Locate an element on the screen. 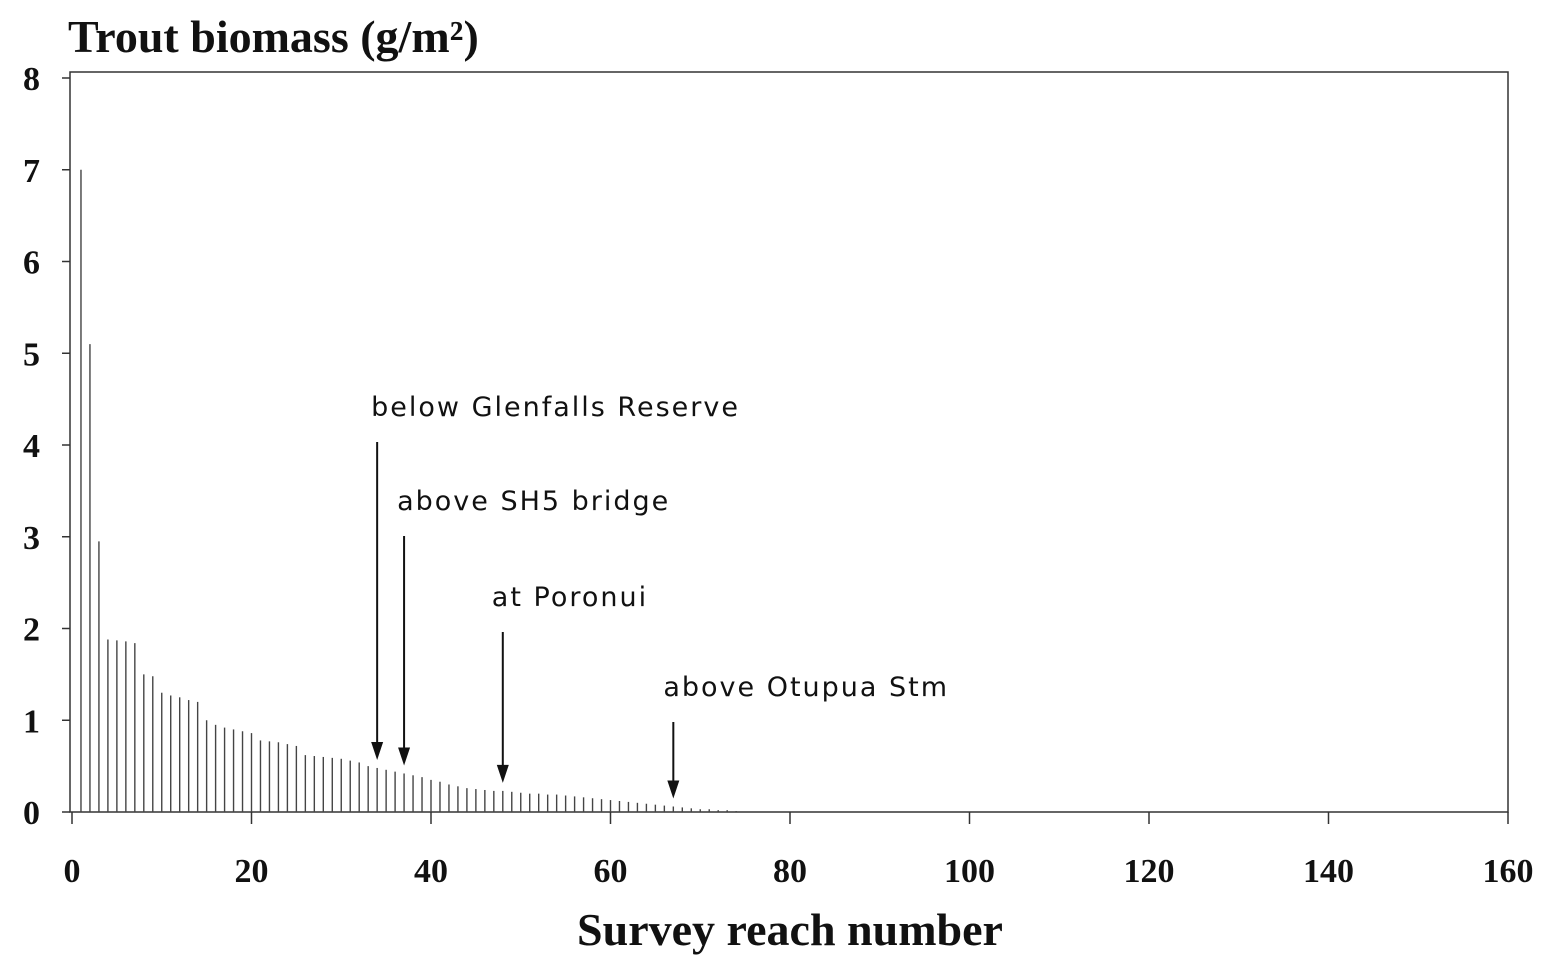  y-tick-label: 0 is located at coordinates (31, 813).